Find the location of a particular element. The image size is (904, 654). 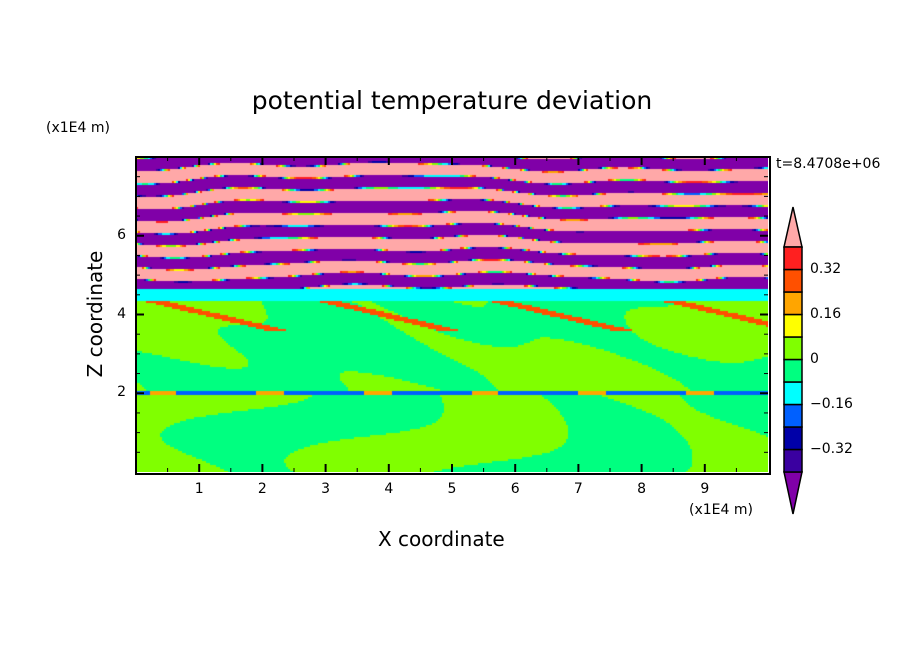

y-unit-label: (x1E4 m) is located at coordinates (78, 128).